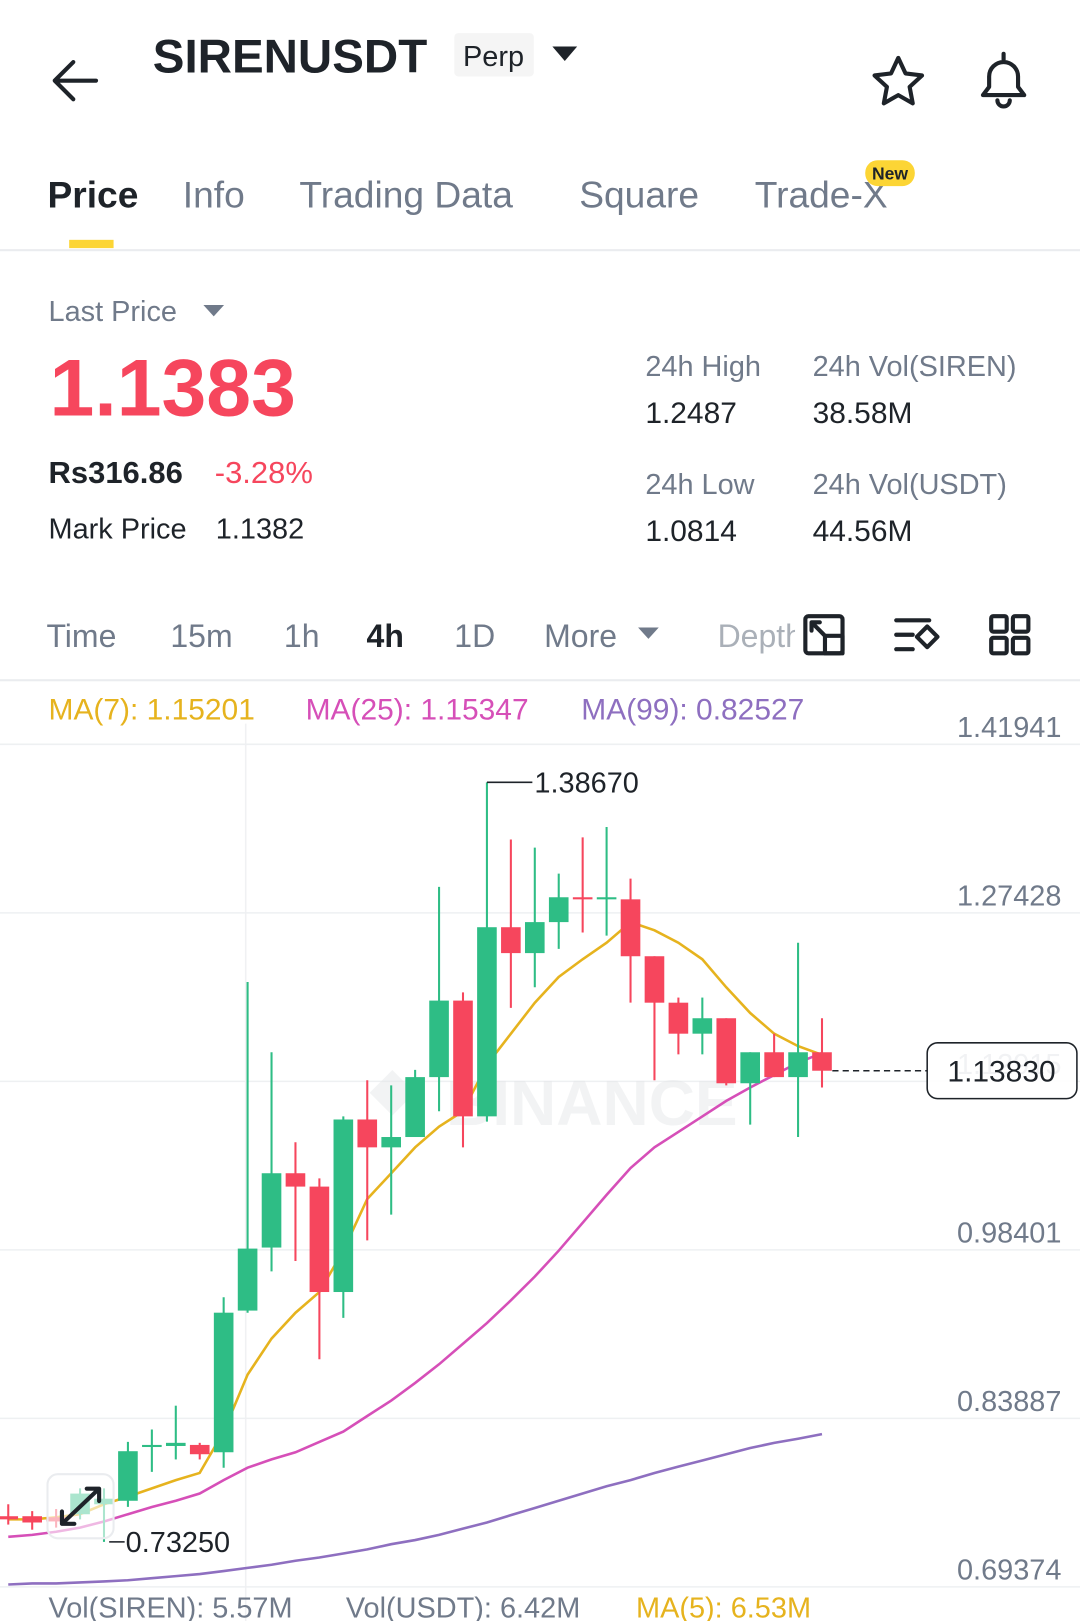 The image size is (1080, 1621). What do you see at coordinates (1010, 635) in the screenshot?
I see `layout-icon` at bounding box center [1010, 635].